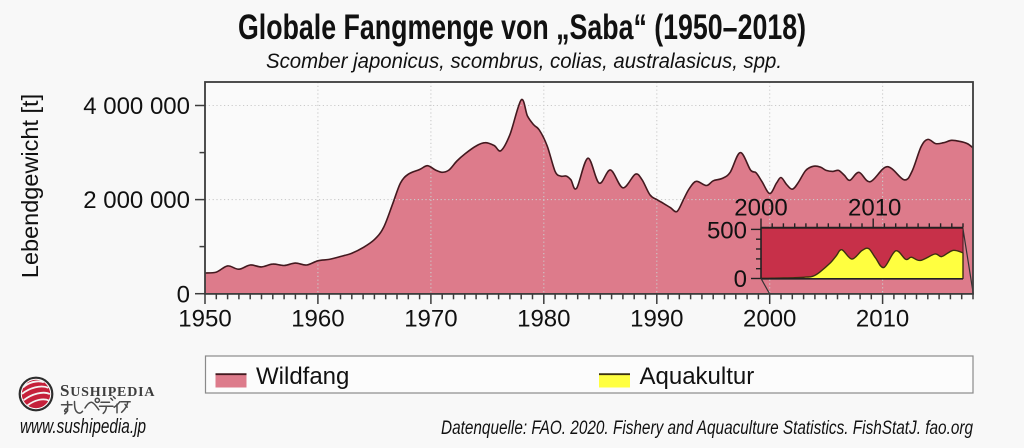 Image resolution: width=1024 pixels, height=448 pixels. What do you see at coordinates (727, 231) in the screenshot?
I see `svg-text: 500` at bounding box center [727, 231].